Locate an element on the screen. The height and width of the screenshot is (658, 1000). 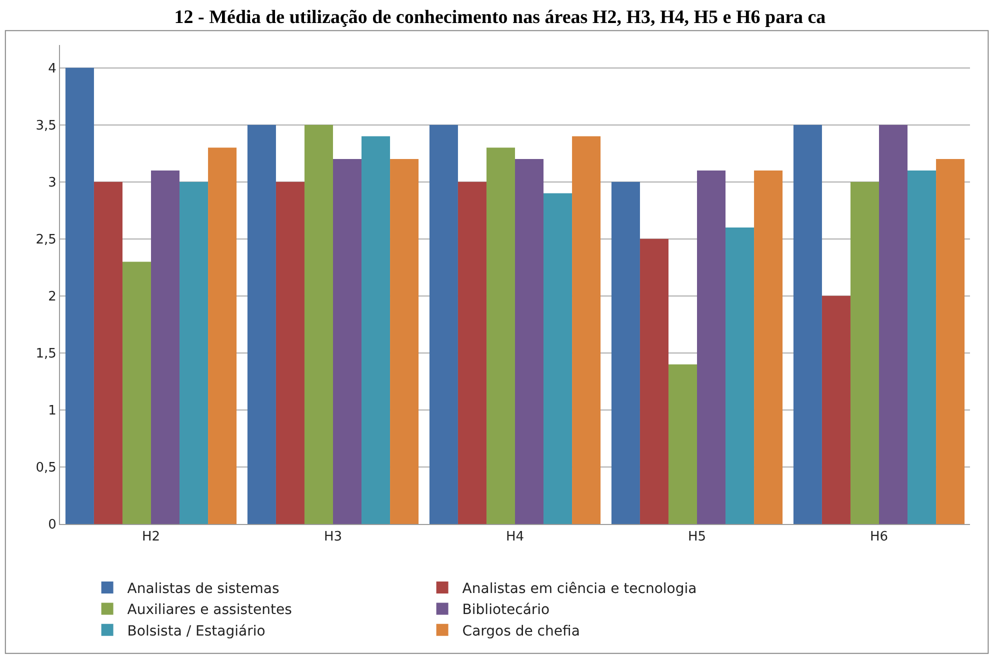
legend-label: Bibliotecário is located at coordinates (506, 610).